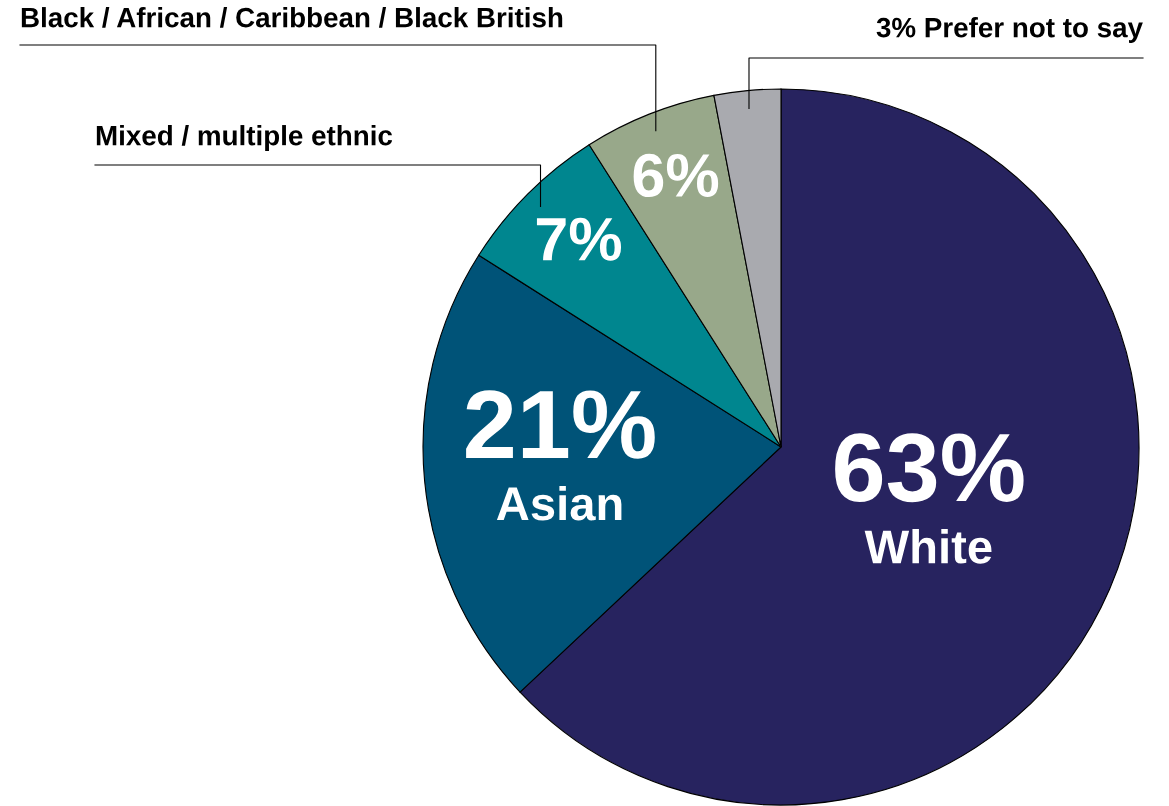 The image size is (1169, 806). I want to click on slice-label: Black / African / Caribbean / Black British, so click(292, 17).